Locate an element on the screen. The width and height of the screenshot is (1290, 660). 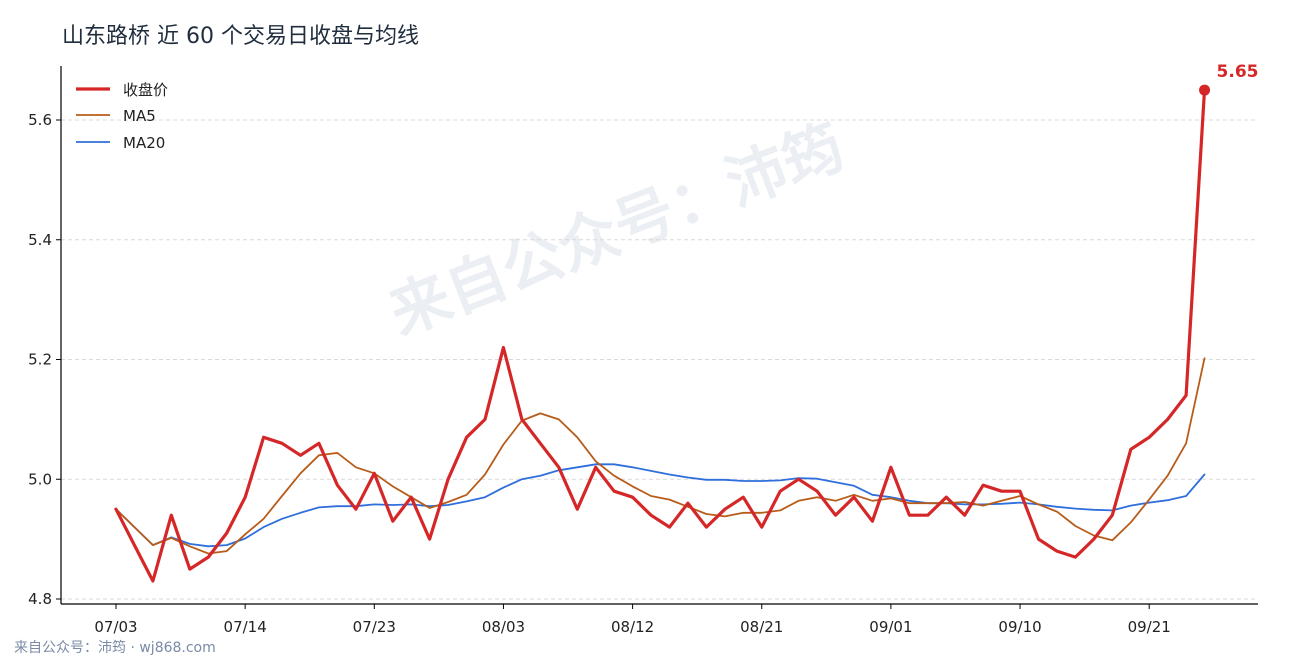
y-tick-label: 4.8 is located at coordinates (40, 599).